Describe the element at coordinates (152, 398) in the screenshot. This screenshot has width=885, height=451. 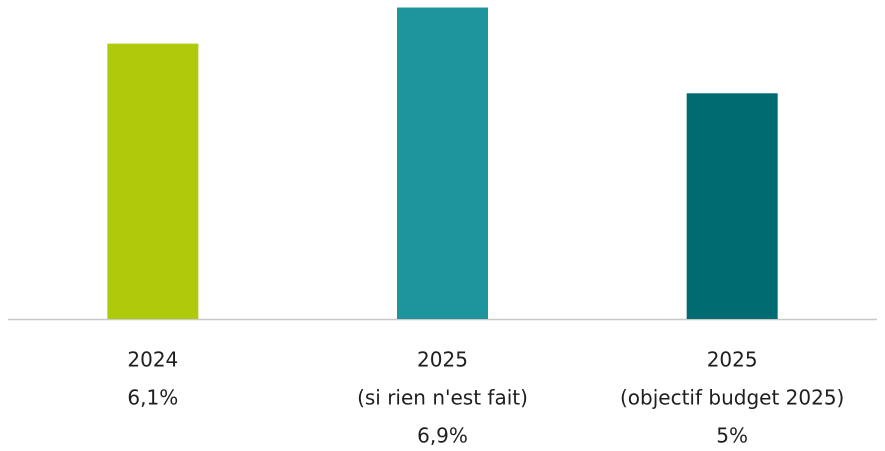
I see `value-label: 6,1%` at that location.